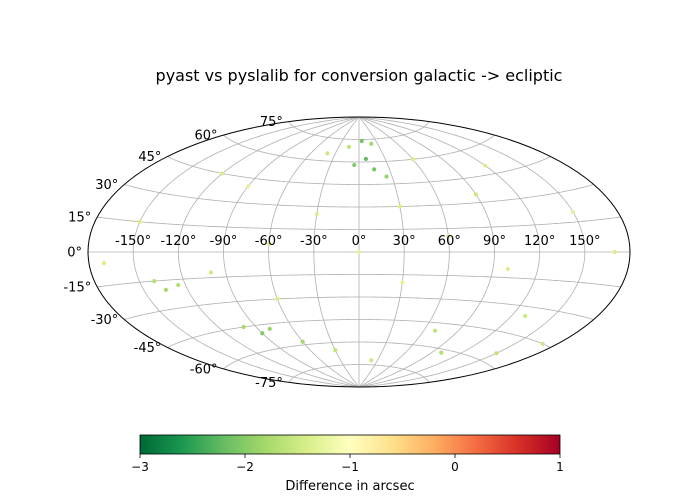 This screenshot has height=504, width=700. What do you see at coordinates (77, 287) in the screenshot?
I see `latitude-tick-label: -15°` at bounding box center [77, 287].